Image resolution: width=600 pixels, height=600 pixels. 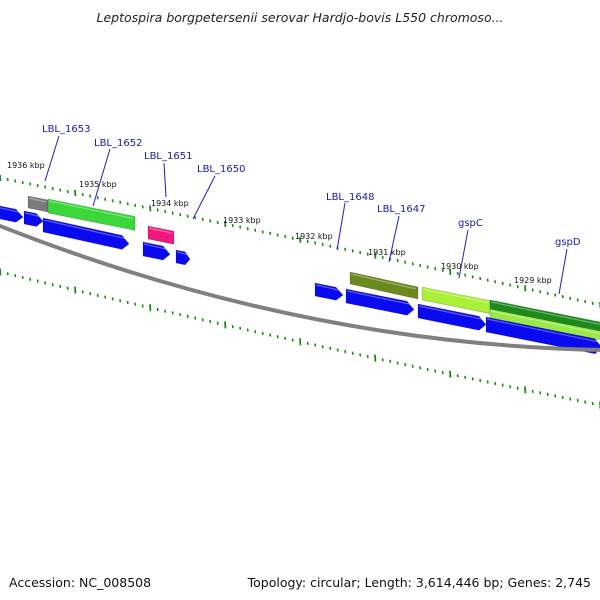 I want to click on feature-lbl-1653-upper-shine, so click(x=37, y=200).